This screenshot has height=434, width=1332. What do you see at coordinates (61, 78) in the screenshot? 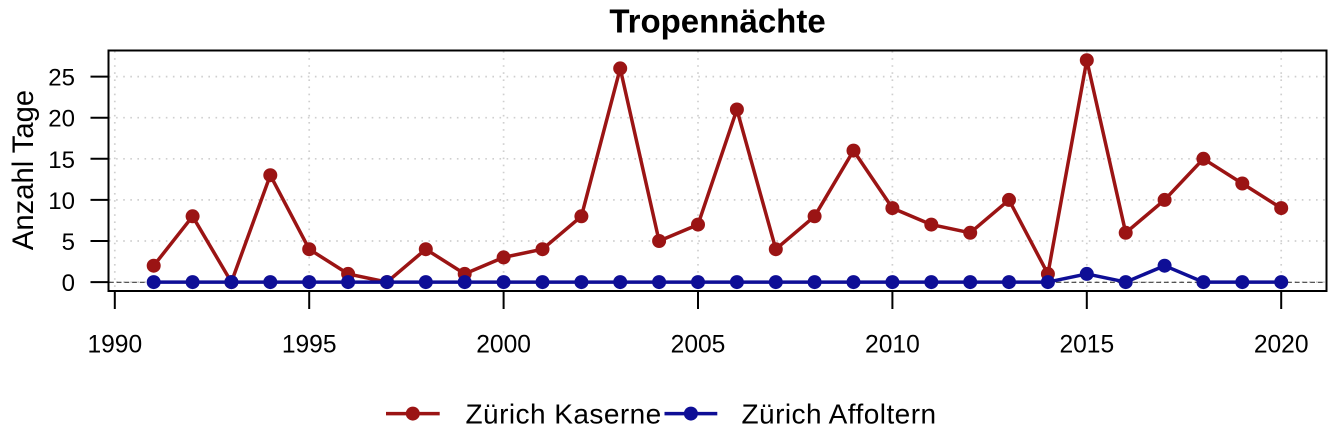
I see `svg-text: 25` at bounding box center [61, 78].